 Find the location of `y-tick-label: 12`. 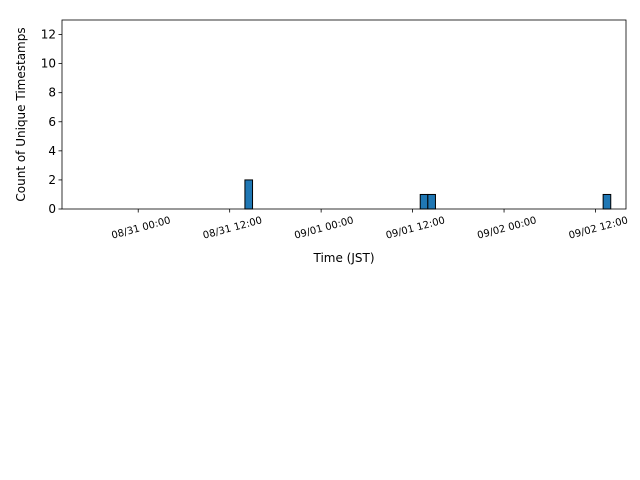

y-tick-label: 12 is located at coordinates (48, 35).